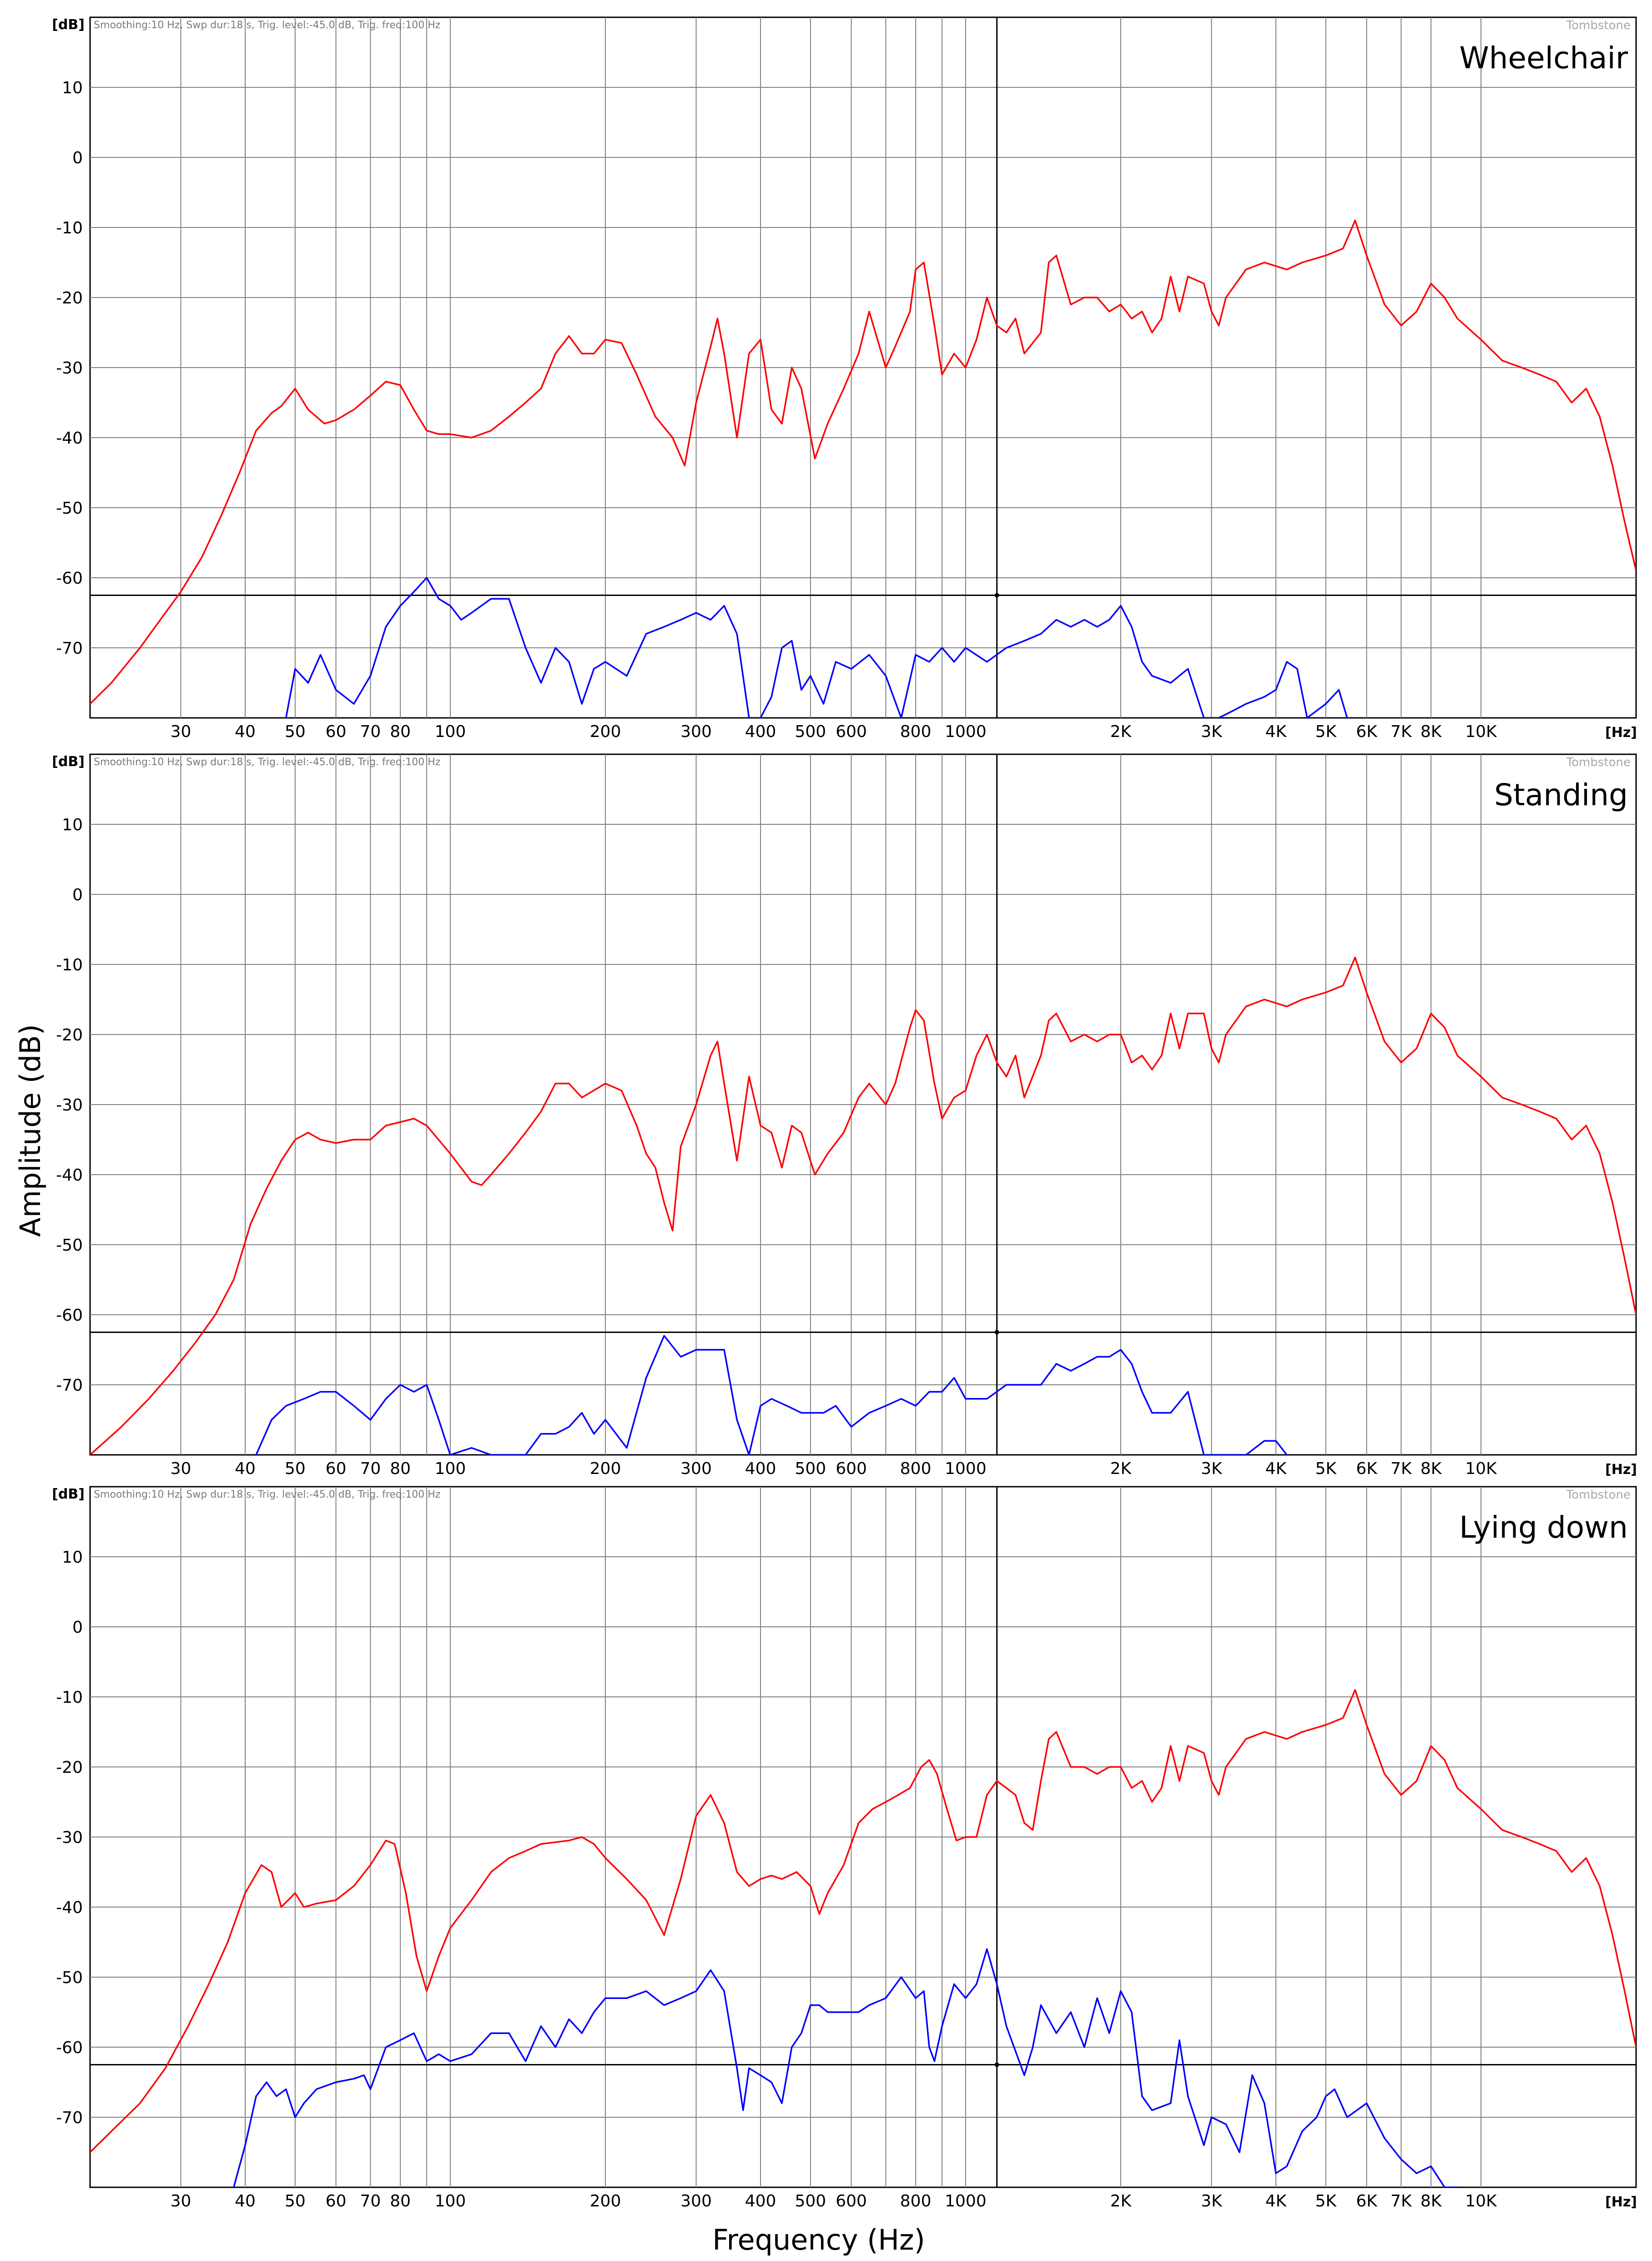 Image resolution: width=1652 pixels, height=2261 pixels. What do you see at coordinates (77, 158) in the screenshot?
I see `y-tick-label: 0` at bounding box center [77, 158].